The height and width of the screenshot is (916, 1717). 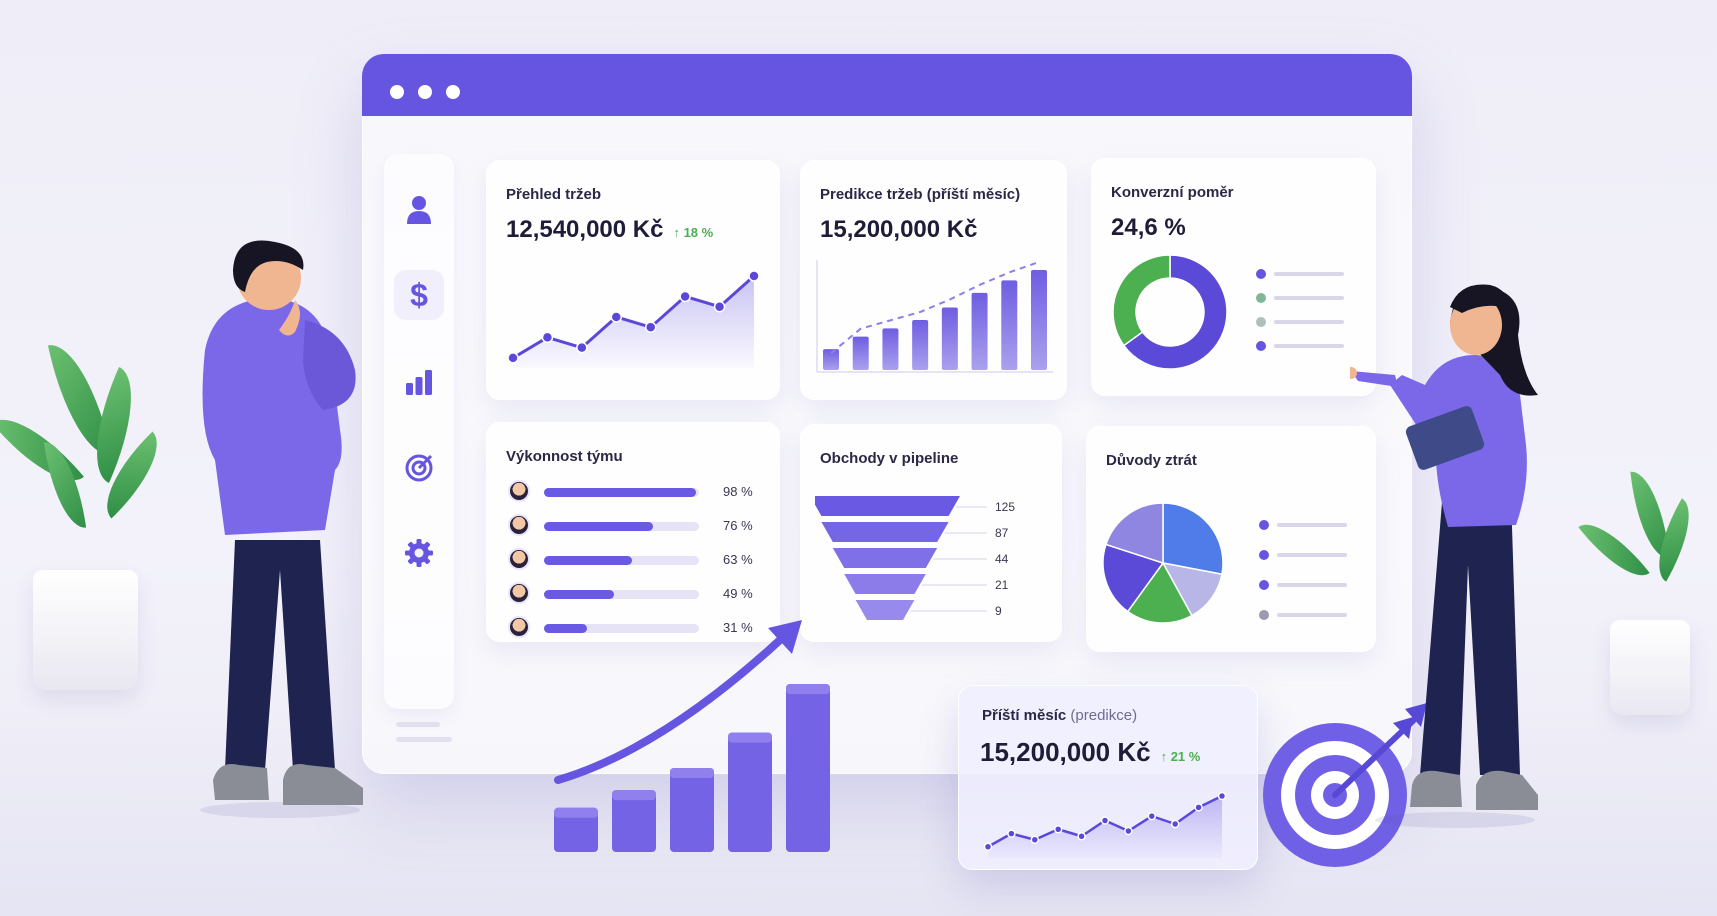 I want to click on growth-arrow, so click(x=669, y=710).